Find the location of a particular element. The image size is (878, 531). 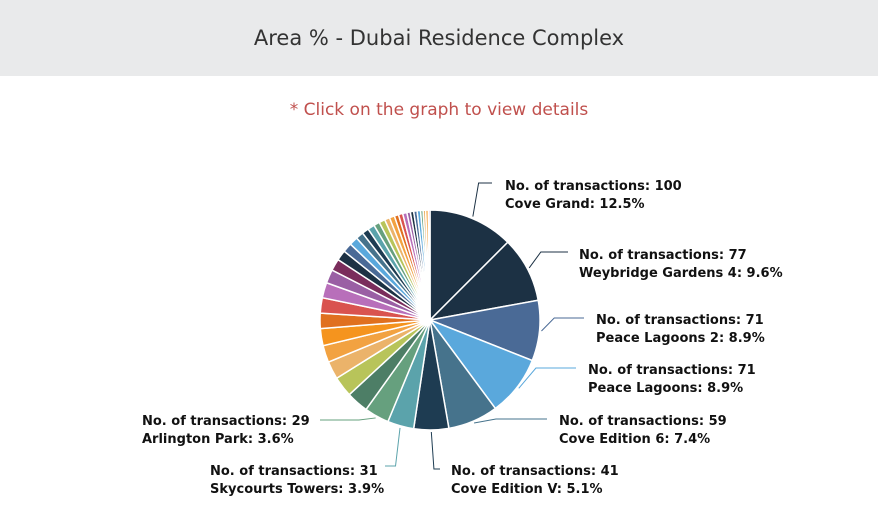

data-label-name: Peace Lagoons: 8.9% is located at coordinates (665, 388).